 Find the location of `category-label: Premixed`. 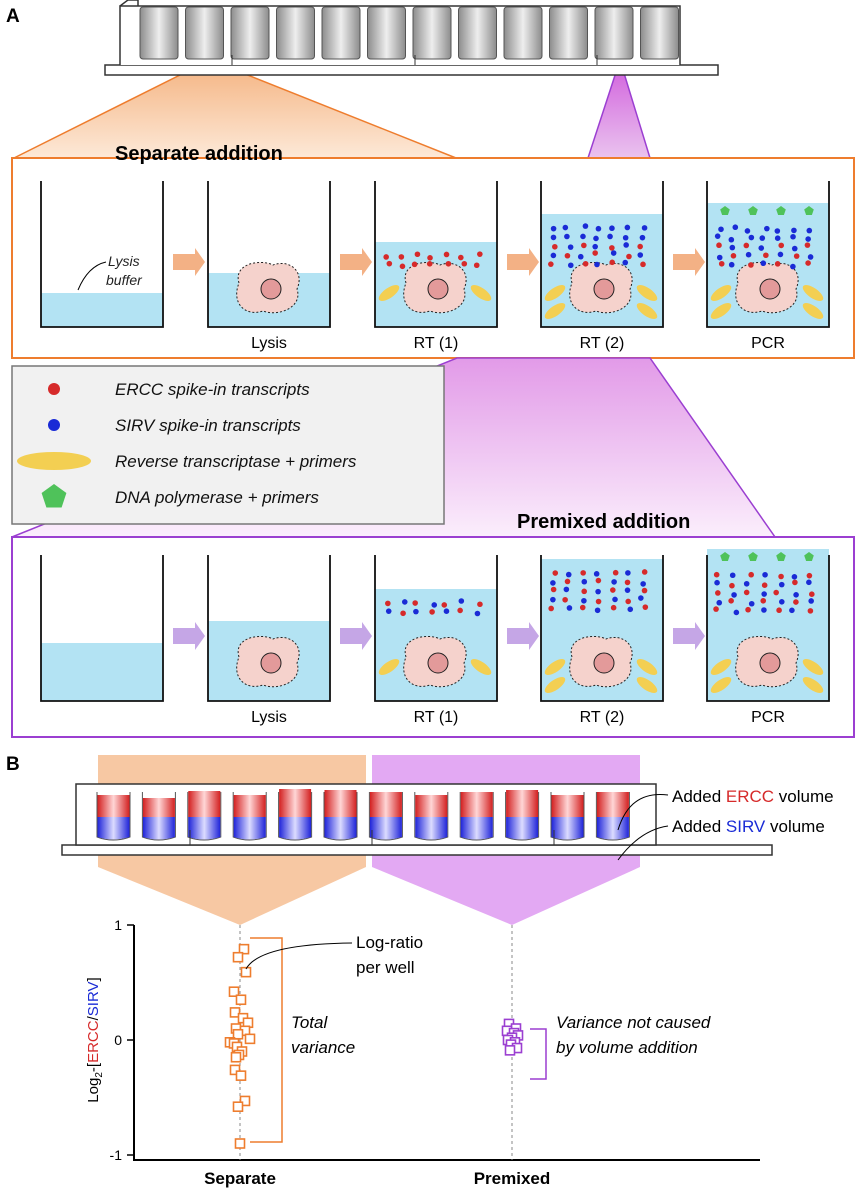

category-label: Premixed is located at coordinates (512, 1178).